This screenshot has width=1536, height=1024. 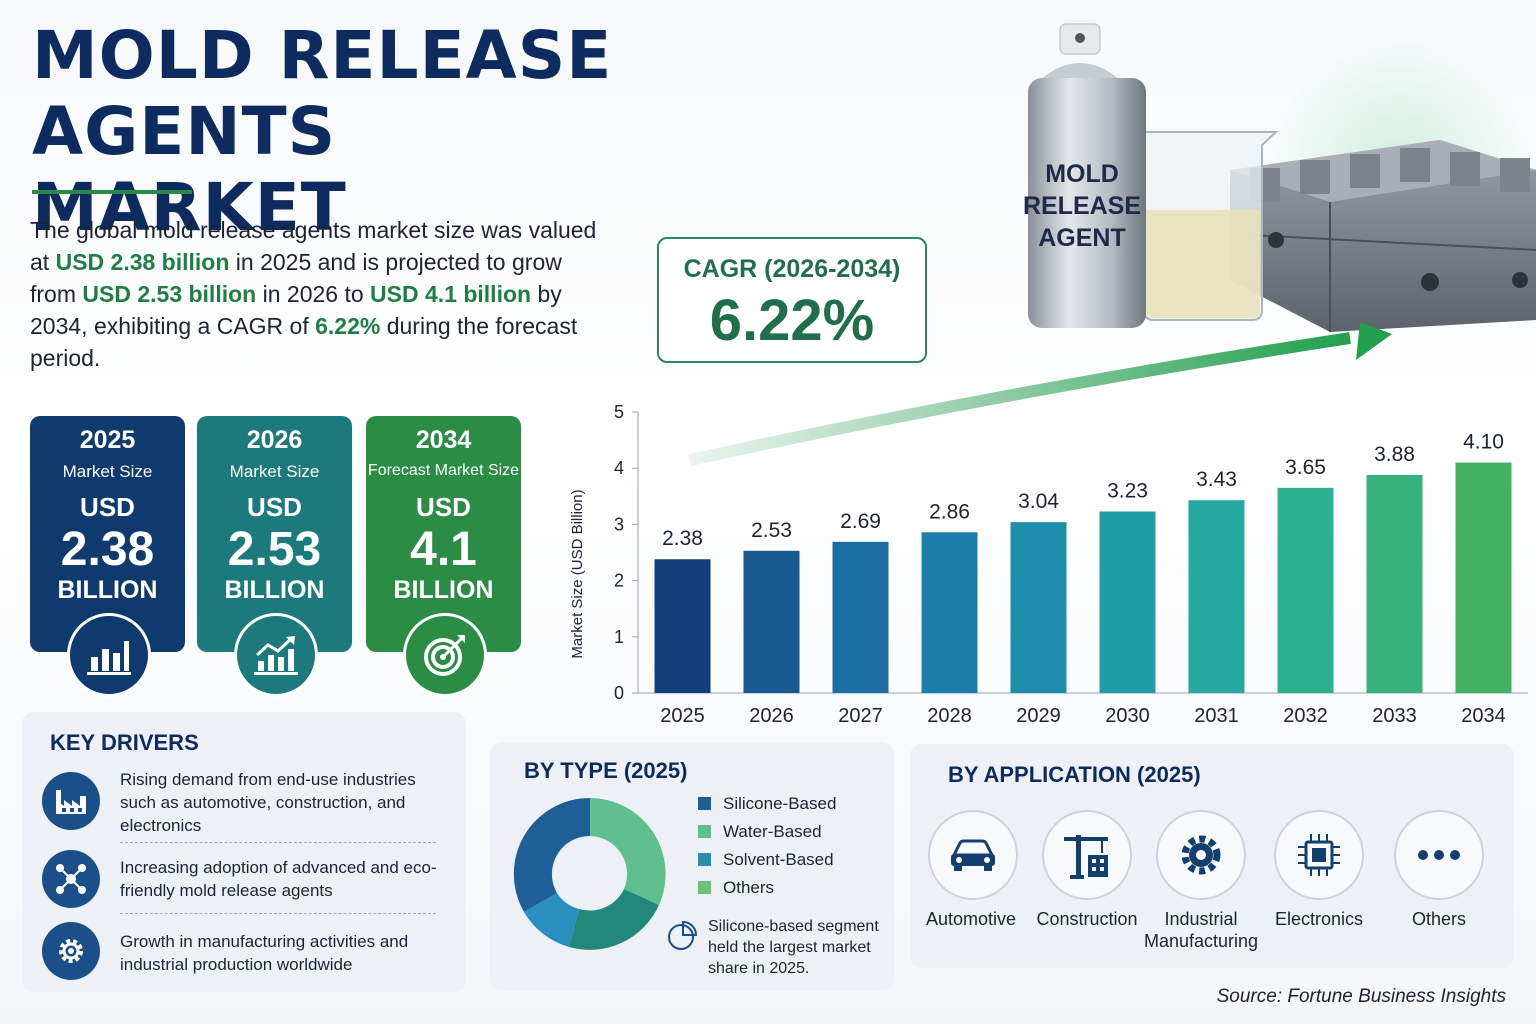 What do you see at coordinates (771, 716) in the screenshot?
I see `x-tick-label: 2026` at bounding box center [771, 716].